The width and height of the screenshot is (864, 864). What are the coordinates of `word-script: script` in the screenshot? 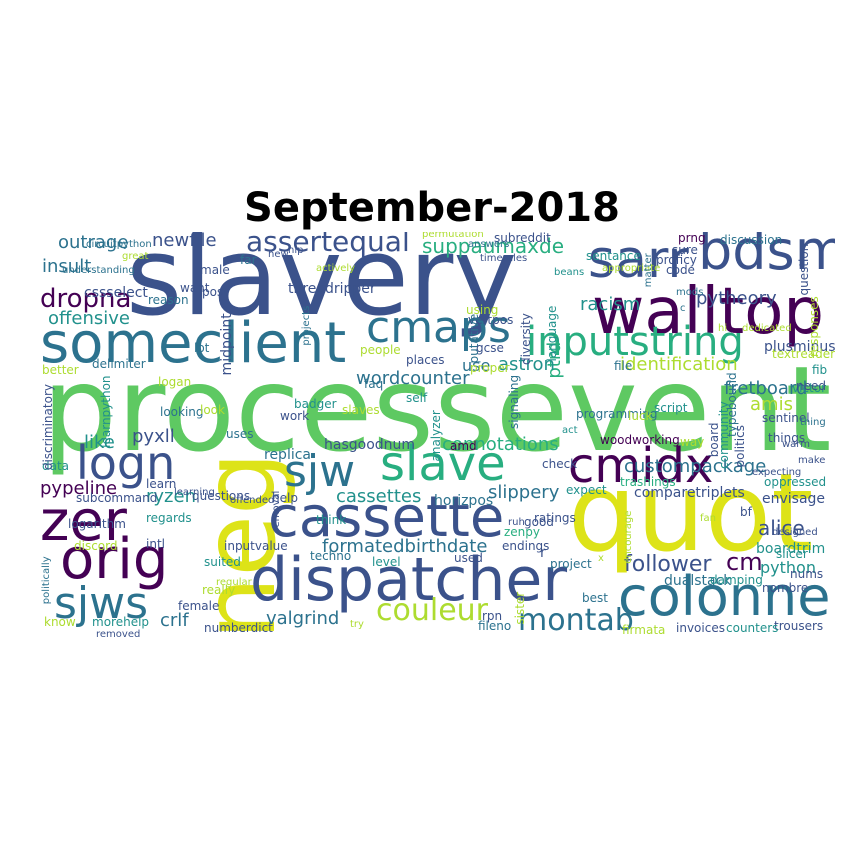 It's located at (671, 408).